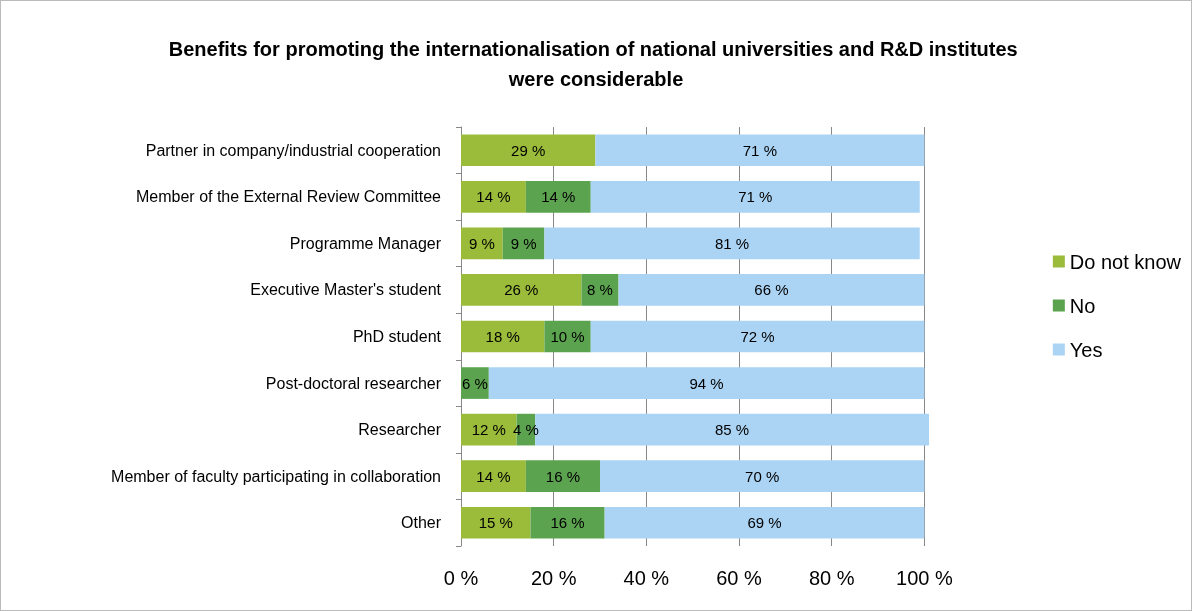  I want to click on y-tick-label: PhD student, so click(397, 336).